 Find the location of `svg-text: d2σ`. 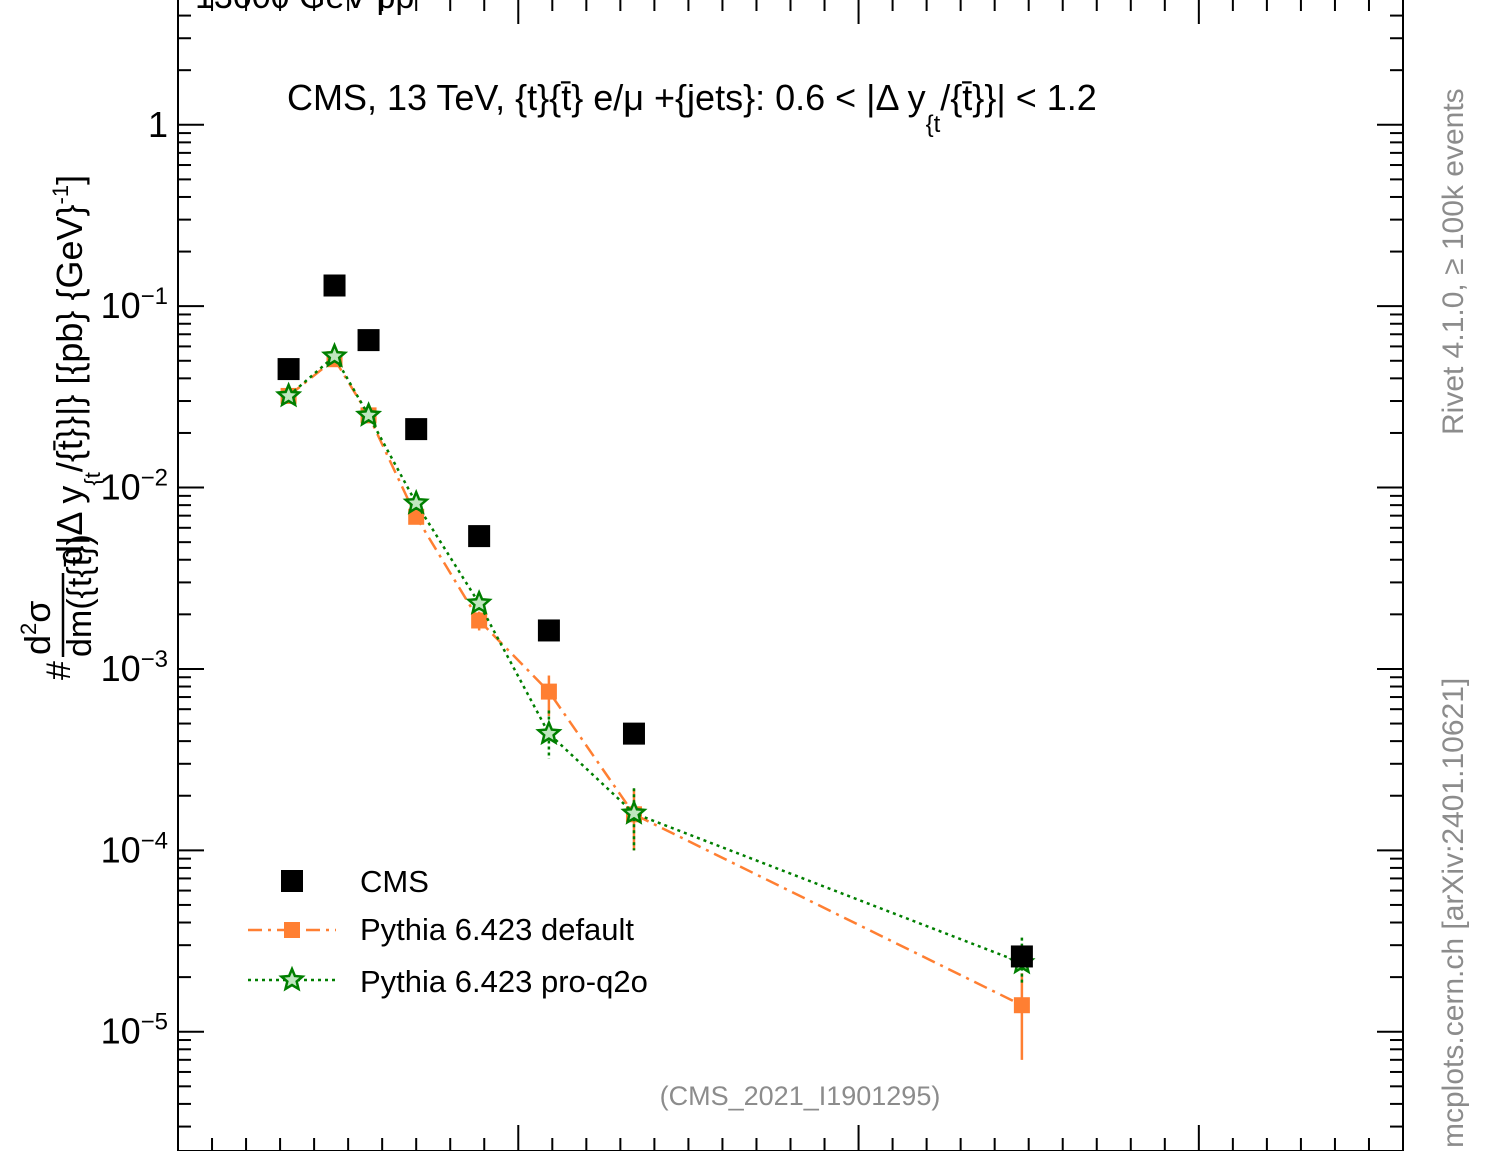

svg-text: d2σ is located at coordinates (37, 628).